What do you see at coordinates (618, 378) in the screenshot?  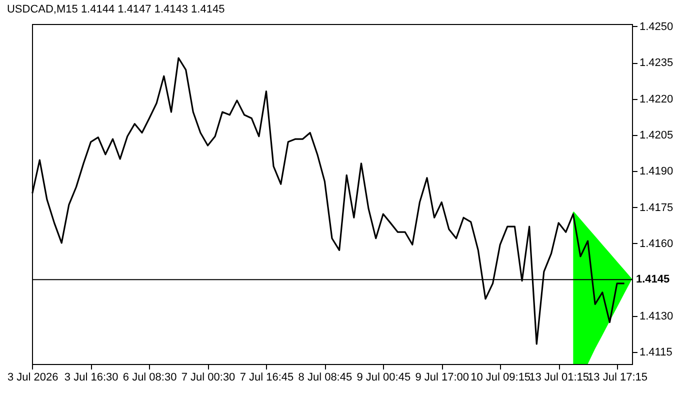 I see `x-tick-label: 13 Jul 17:15` at bounding box center [618, 378].